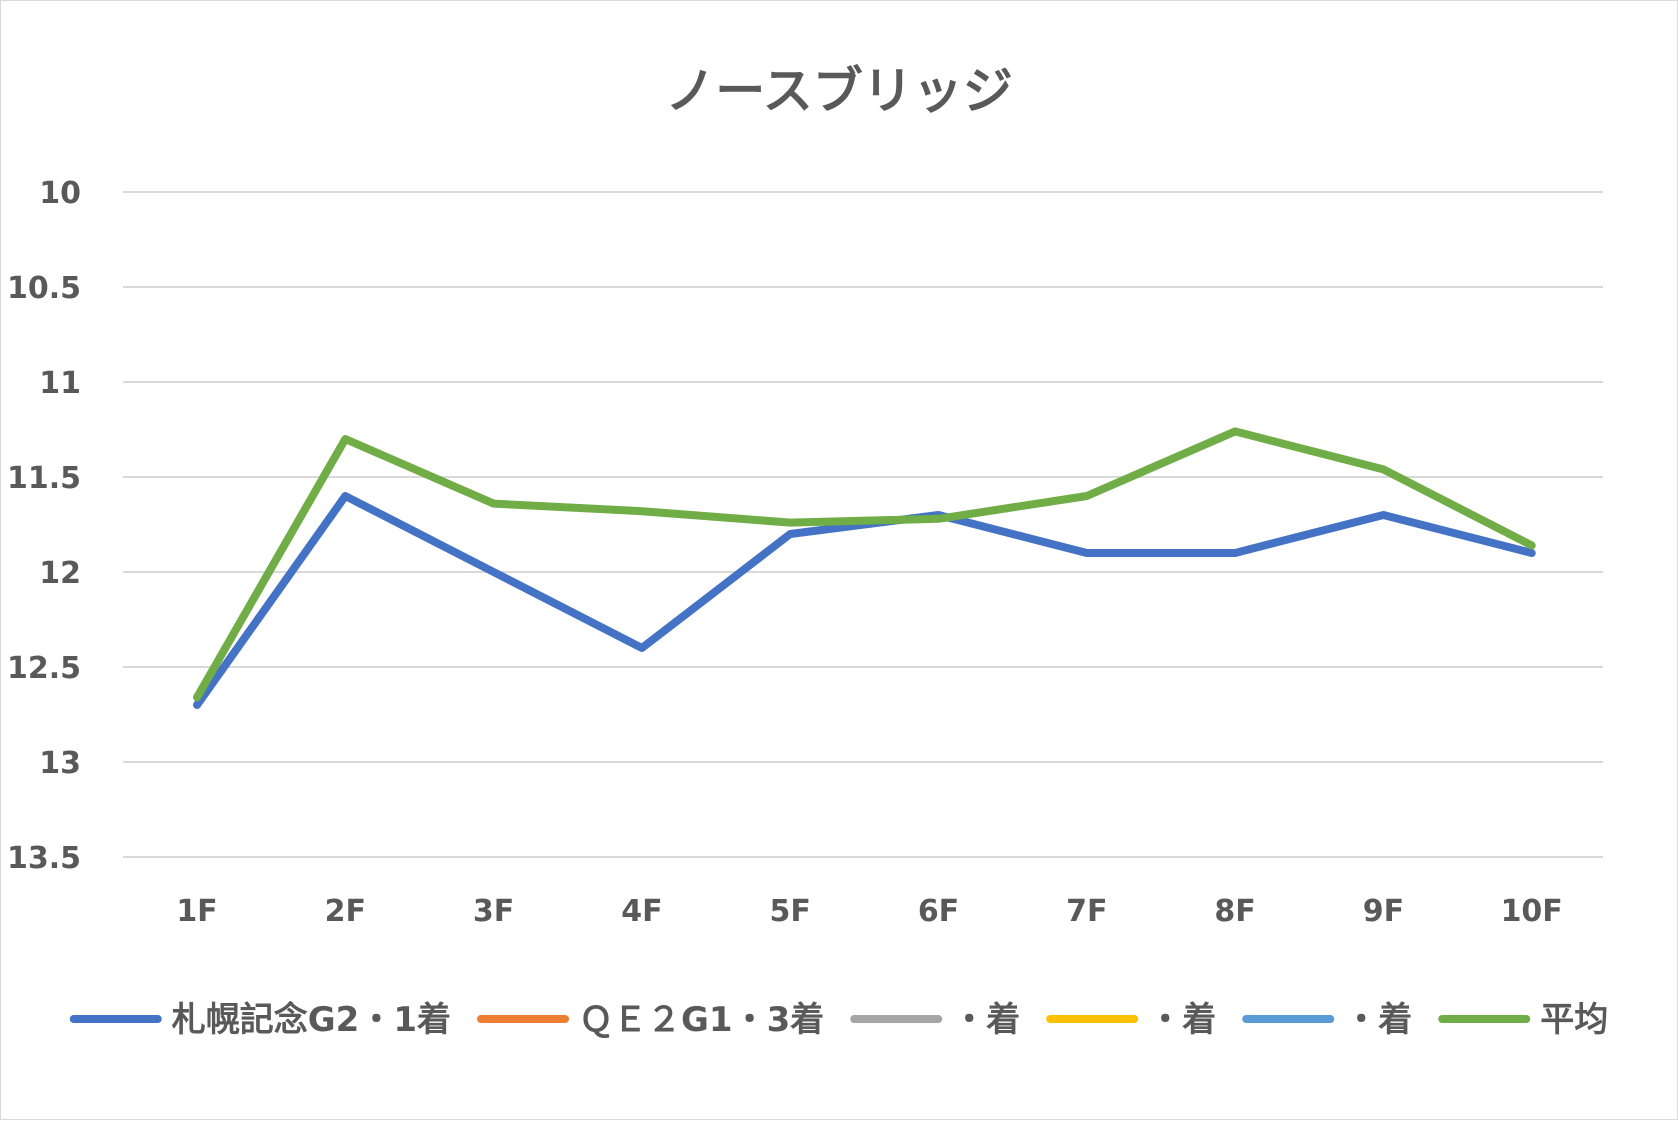 The height and width of the screenshot is (1123, 1678). I want to click on x-tick-label: 10F, so click(1532, 911).